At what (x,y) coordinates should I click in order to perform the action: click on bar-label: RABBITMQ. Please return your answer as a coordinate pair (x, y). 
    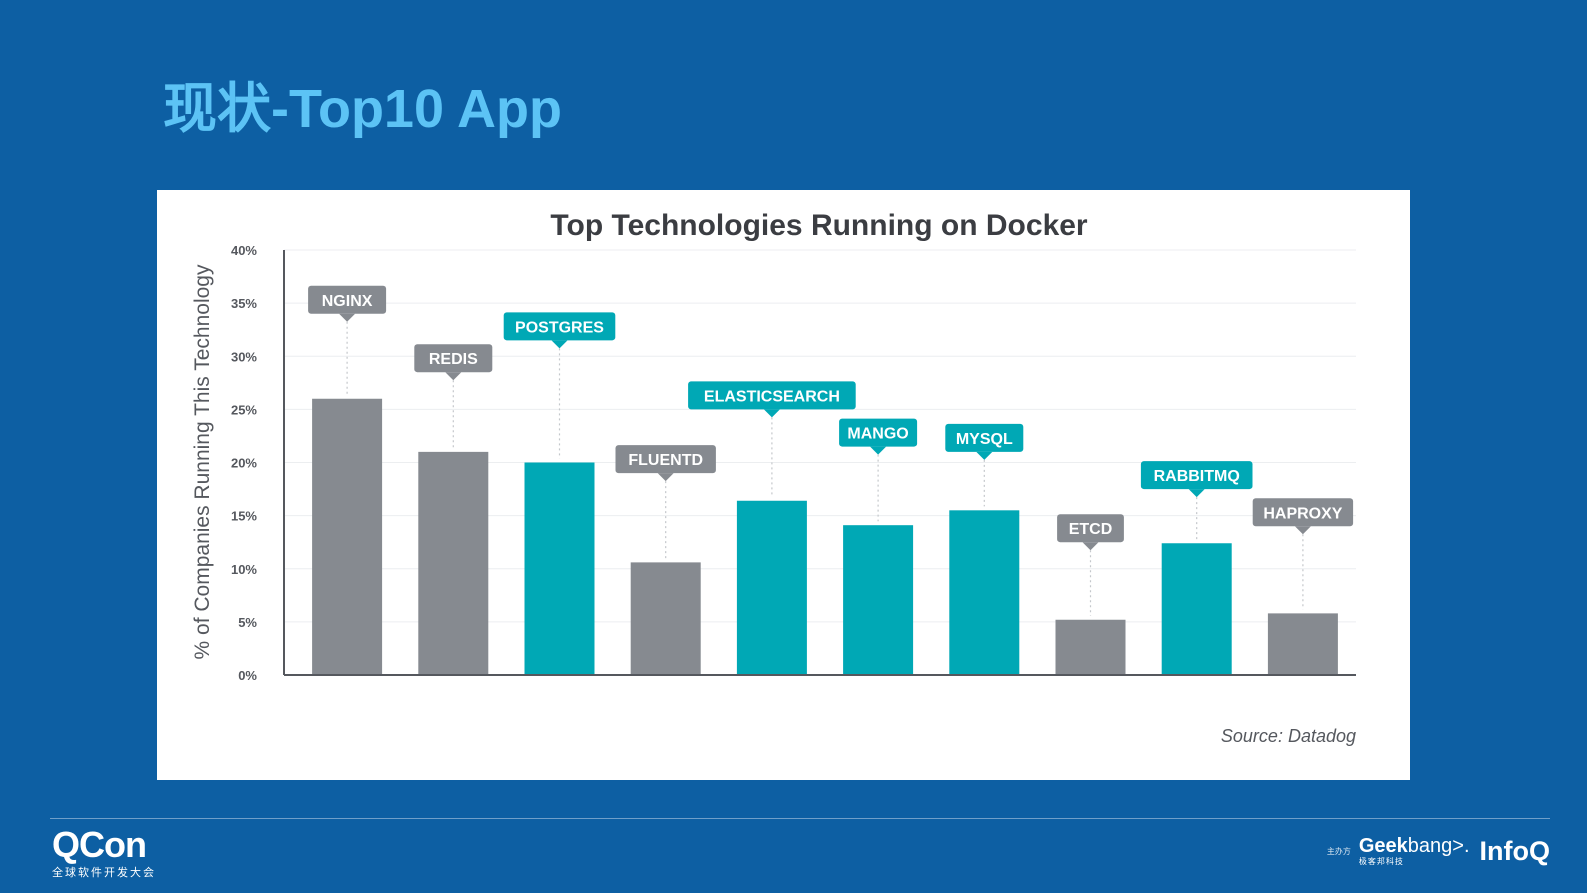
    Looking at the image, I should click on (1197, 476).